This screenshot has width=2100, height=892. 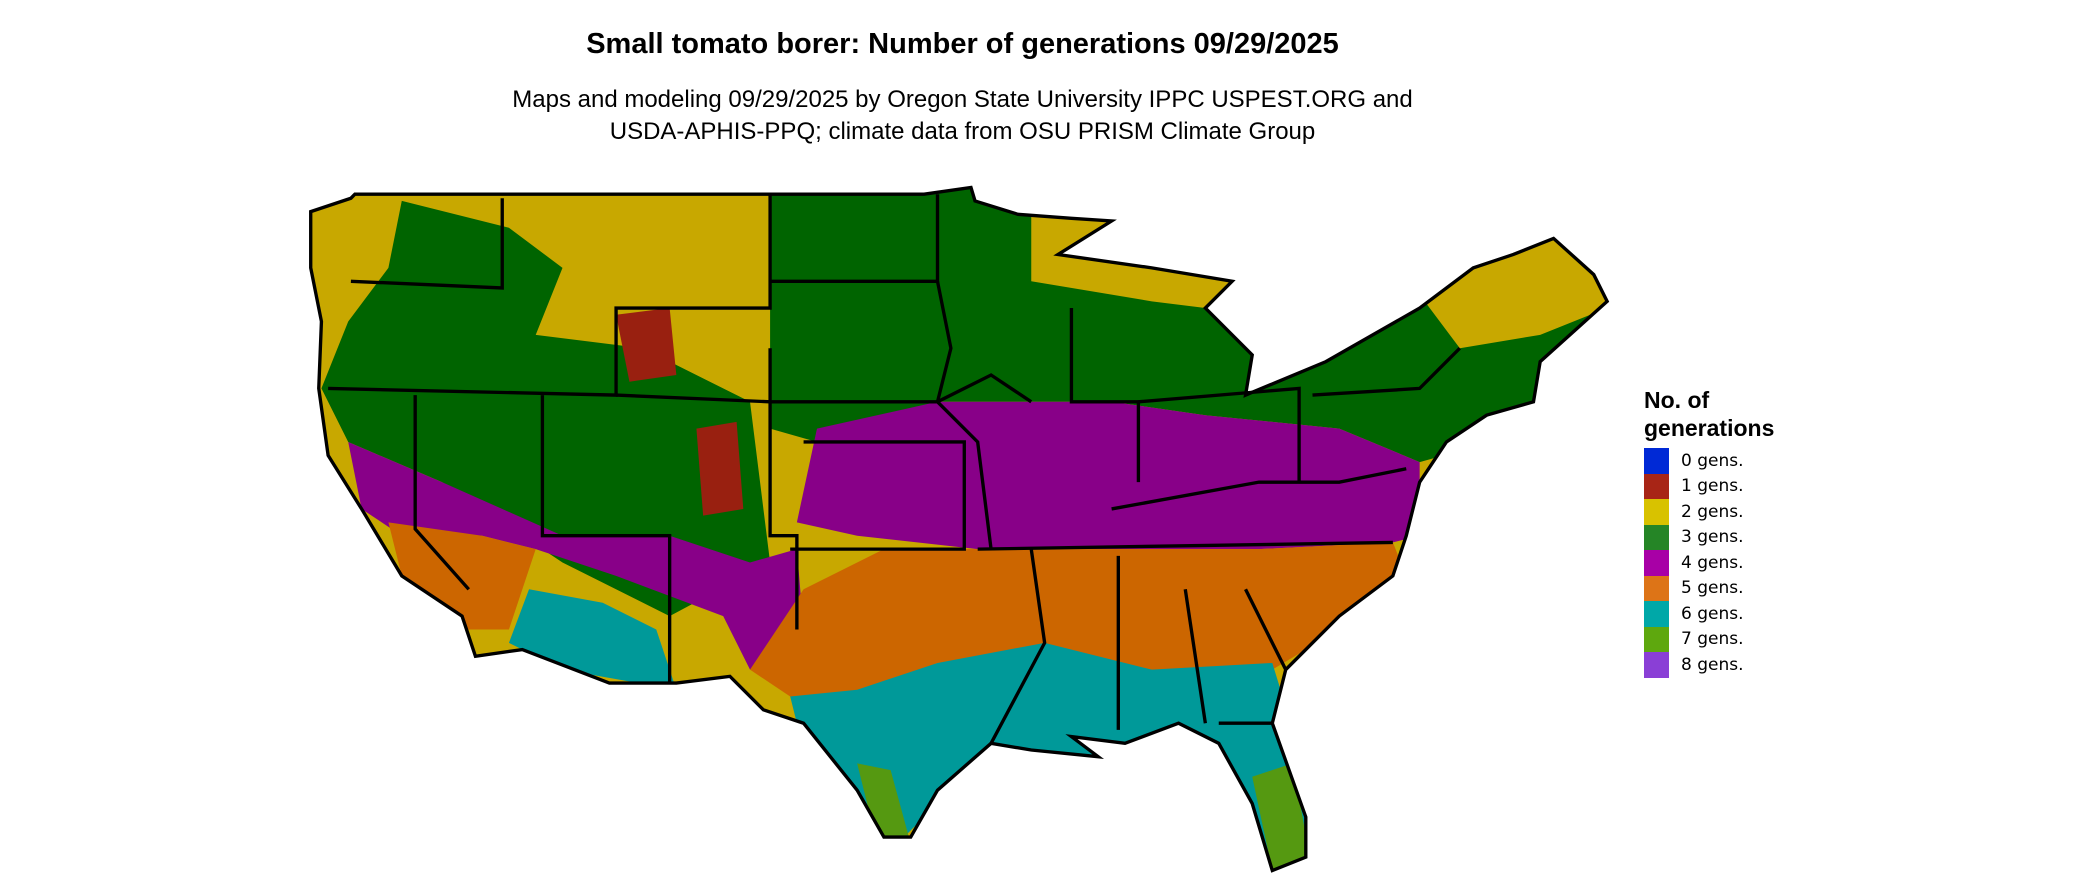 I want to click on legend-item: 6 gens., so click(x=1709, y=614).